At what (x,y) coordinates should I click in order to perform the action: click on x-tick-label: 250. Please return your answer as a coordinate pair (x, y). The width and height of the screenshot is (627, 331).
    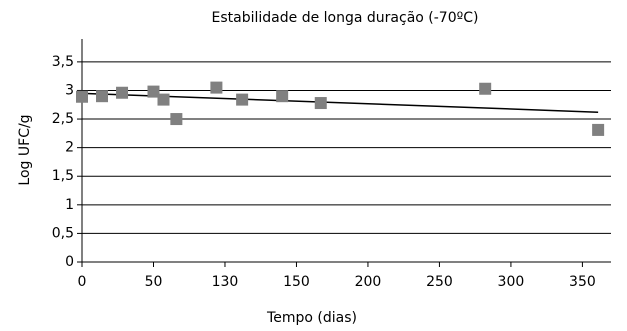
    Looking at the image, I should click on (439, 282).